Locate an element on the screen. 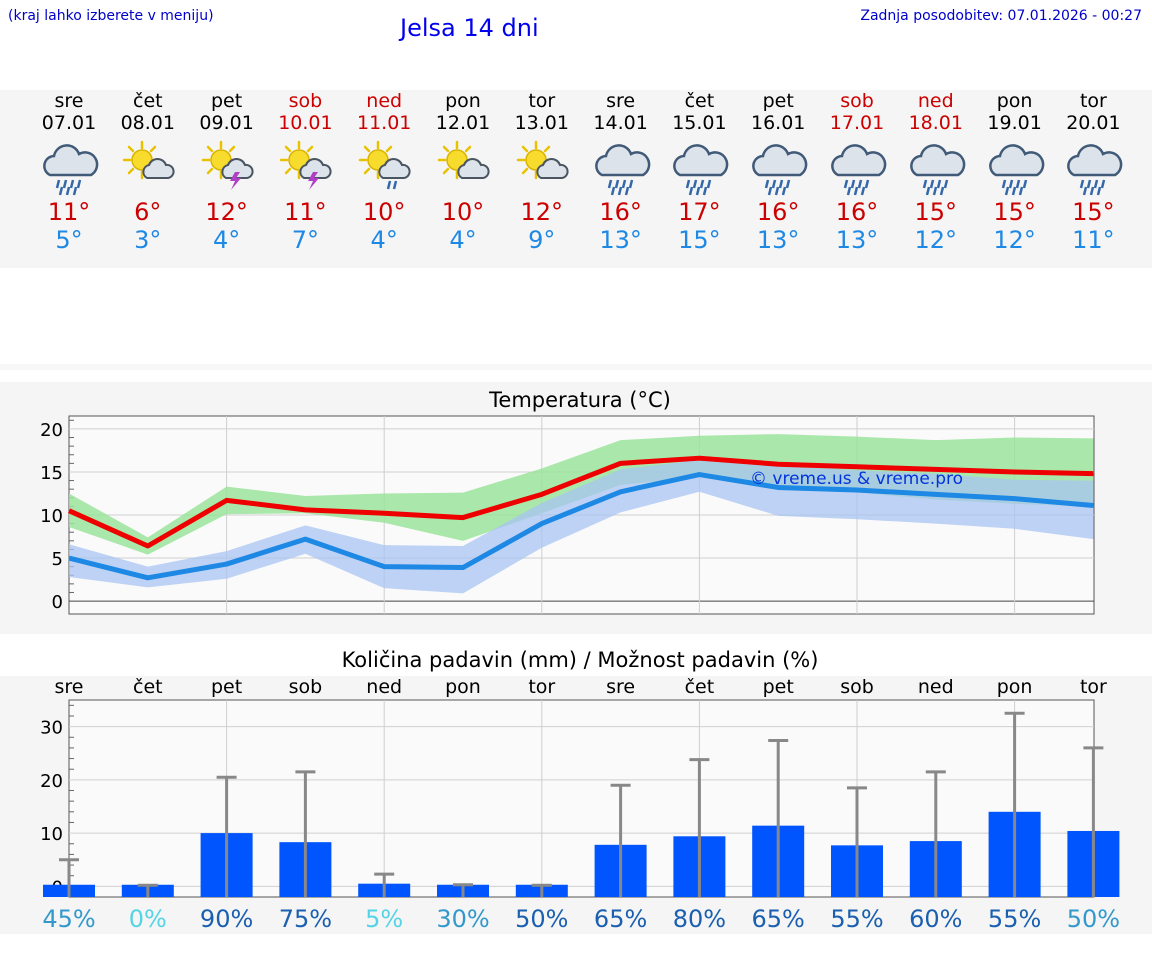  temp-min: 7° is located at coordinates (305, 240).